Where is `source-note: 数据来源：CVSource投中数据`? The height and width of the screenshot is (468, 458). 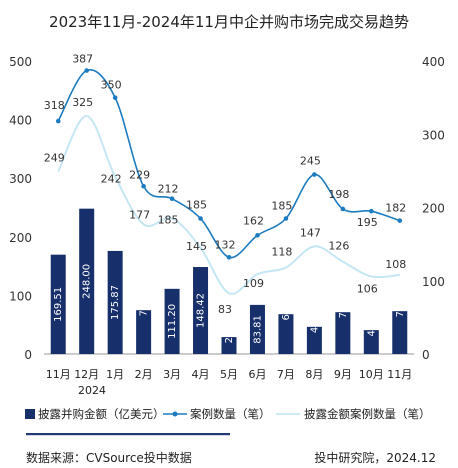
source-note: 数据来源：CVSource投中数据 is located at coordinates (109, 457).